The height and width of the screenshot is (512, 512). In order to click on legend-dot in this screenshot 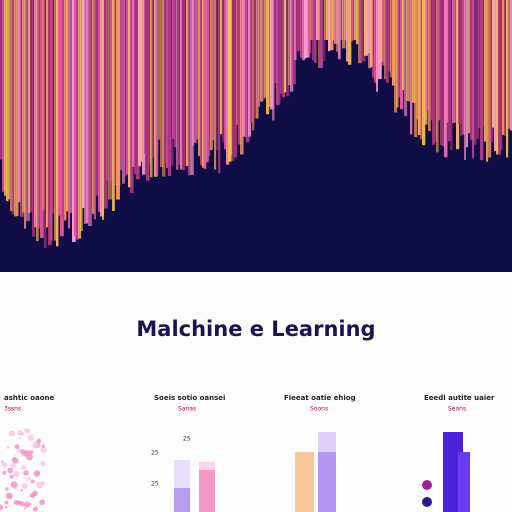, I will do `click(427, 485)`.